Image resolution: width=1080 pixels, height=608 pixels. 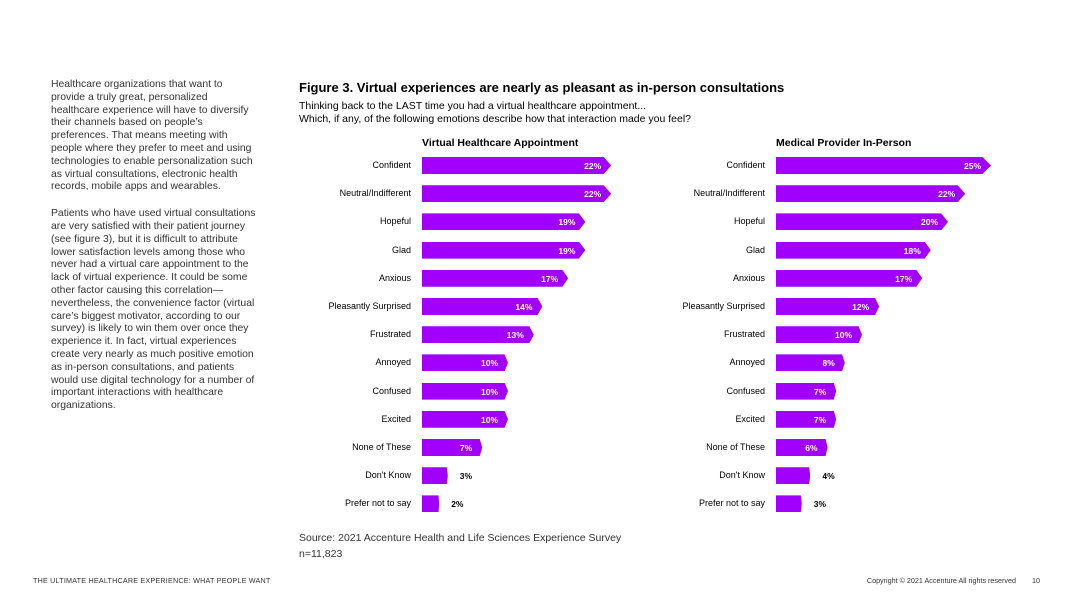 What do you see at coordinates (593, 166) in the screenshot?
I see `value-label-confident: 22%` at bounding box center [593, 166].